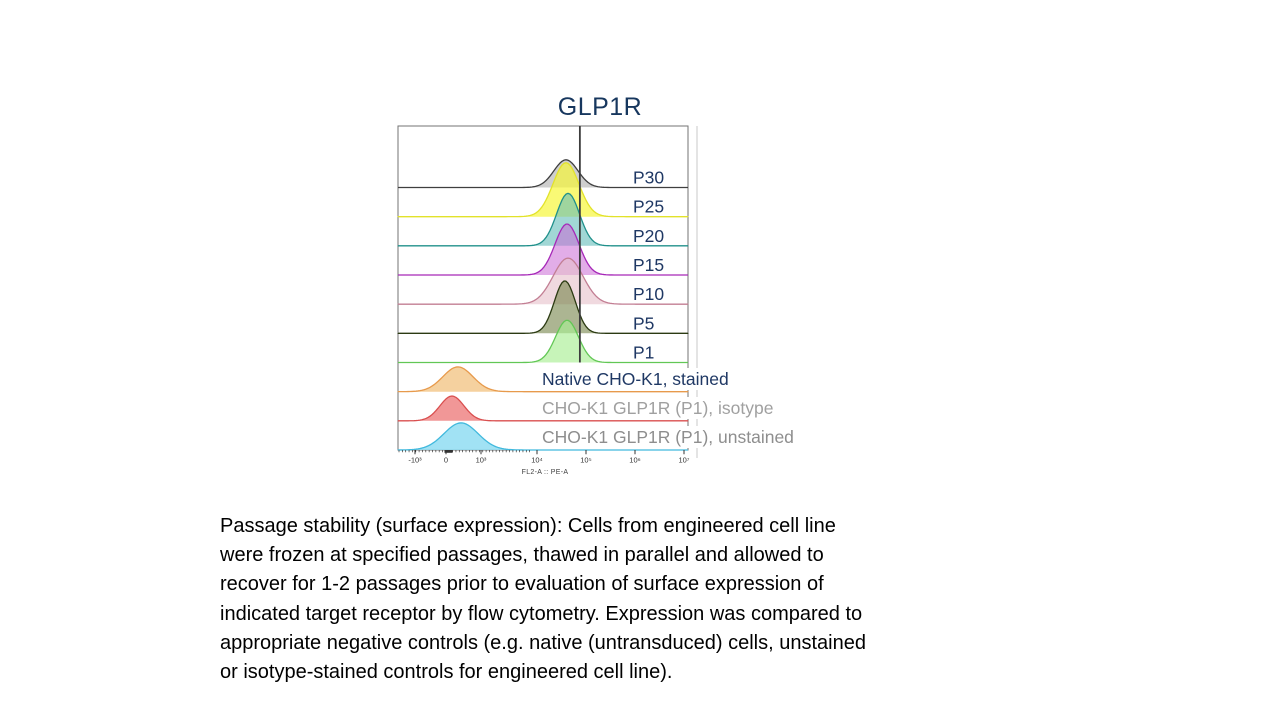  What do you see at coordinates (648, 178) in the screenshot?
I see `row-label-p30: P30` at bounding box center [648, 178].